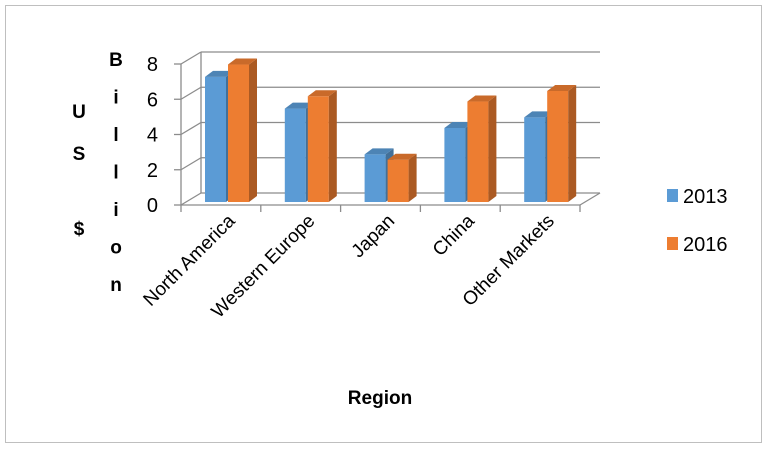 This screenshot has height=450, width=768. I want to click on y-axis-label-char: S, so click(79, 154).